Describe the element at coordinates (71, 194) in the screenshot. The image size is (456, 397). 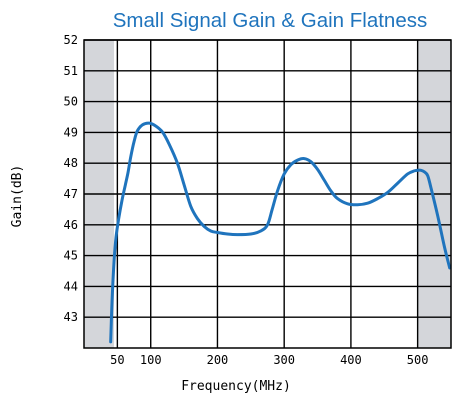
I see `y-tick-label: 47` at that location.